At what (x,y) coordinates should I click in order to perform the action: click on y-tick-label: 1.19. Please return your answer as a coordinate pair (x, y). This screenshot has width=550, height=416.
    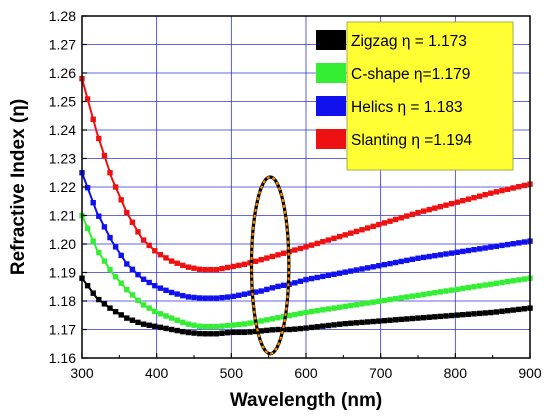
    Looking at the image, I should click on (62, 273).